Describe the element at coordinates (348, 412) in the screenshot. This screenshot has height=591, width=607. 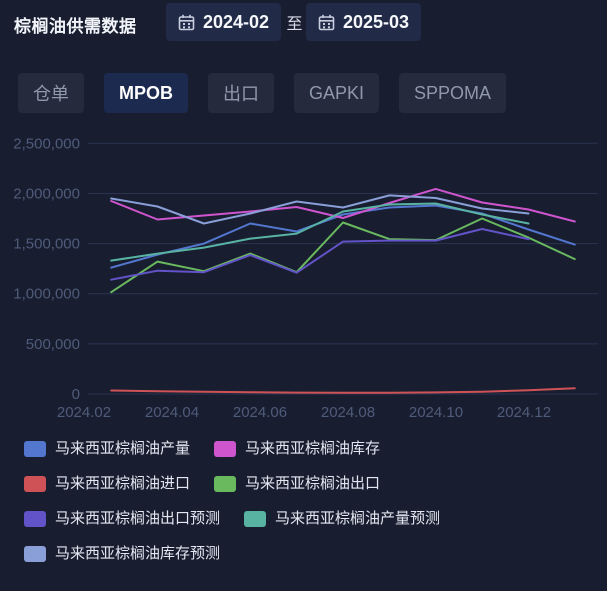
I see `x-axis-label: 2024.08` at that location.